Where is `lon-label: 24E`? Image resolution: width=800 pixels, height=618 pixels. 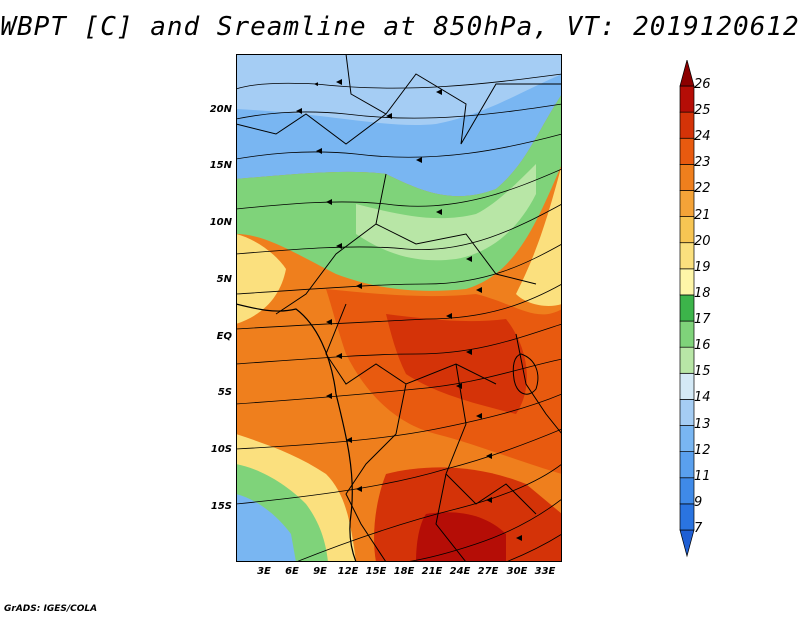
lon-label: 24E is located at coordinates (460, 571).